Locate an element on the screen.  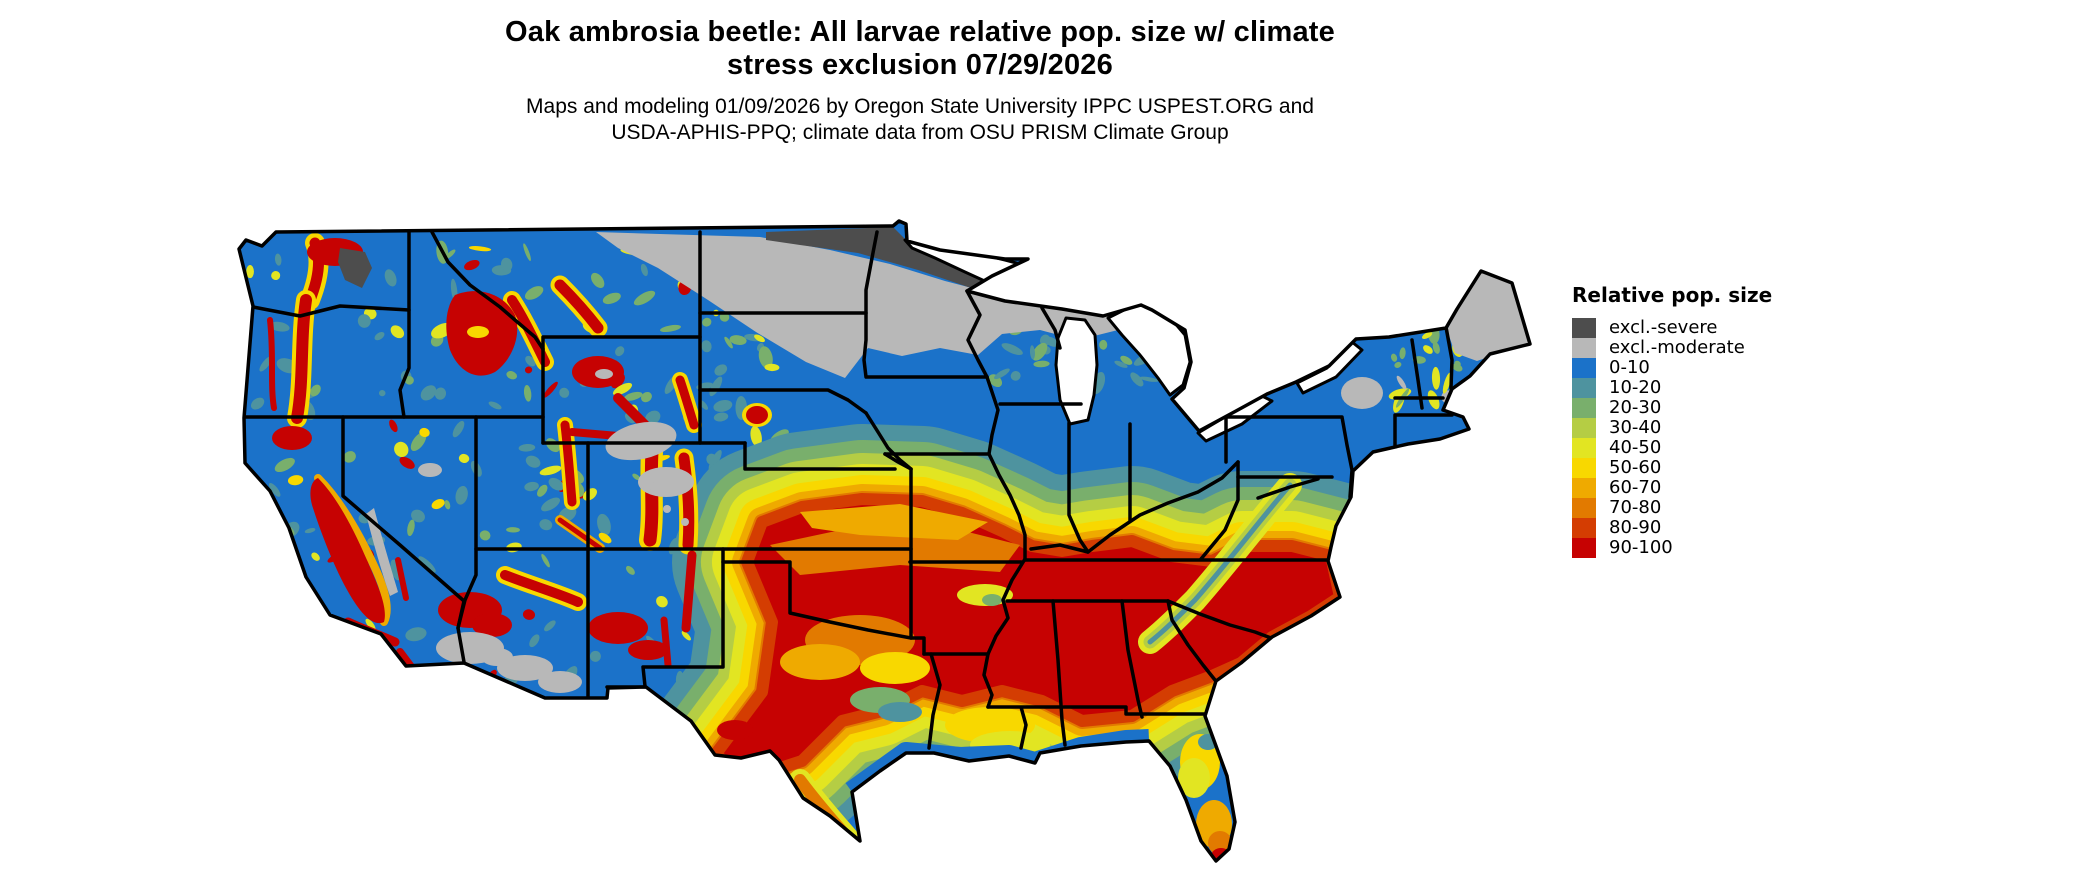
legend-row-10-20: 10-20 is located at coordinates (1672, 388).